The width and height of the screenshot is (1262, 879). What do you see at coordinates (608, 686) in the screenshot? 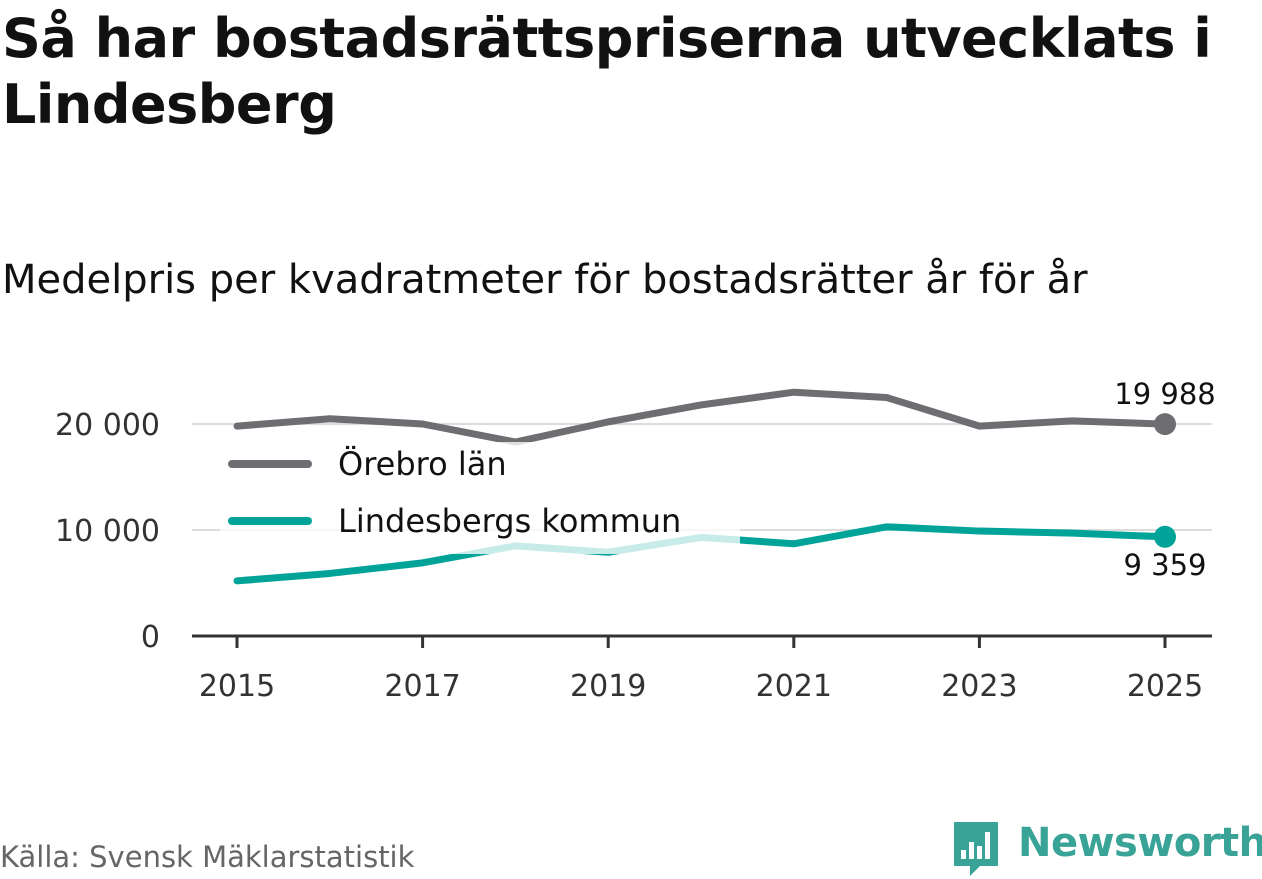
I see `x-tick-label: 2019` at bounding box center [608, 686].